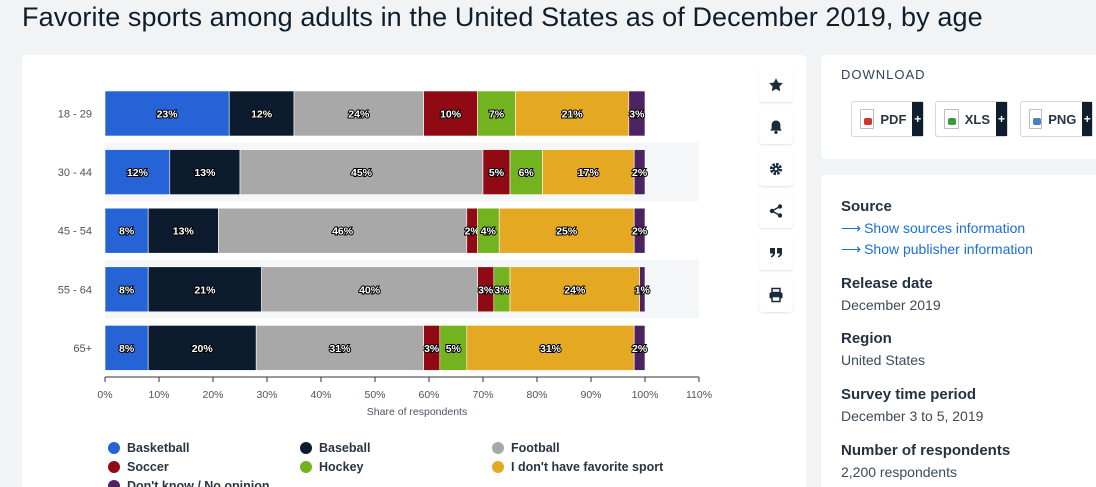 This screenshot has width=1096, height=487. What do you see at coordinates (489, 232) in the screenshot?
I see `bar-data-label: 4%` at bounding box center [489, 232].